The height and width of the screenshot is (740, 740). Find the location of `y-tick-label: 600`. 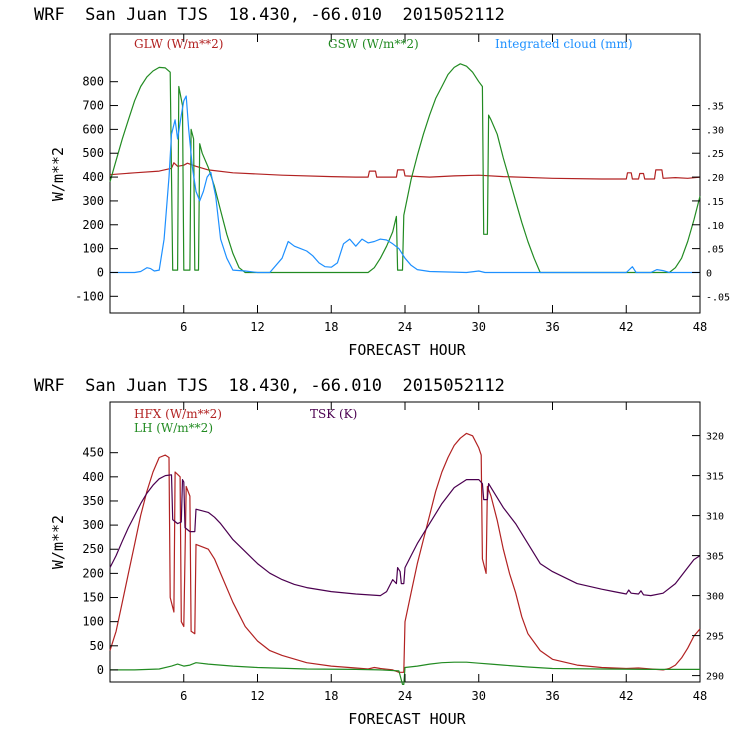

y-tick-label: 600 is located at coordinates (93, 129).